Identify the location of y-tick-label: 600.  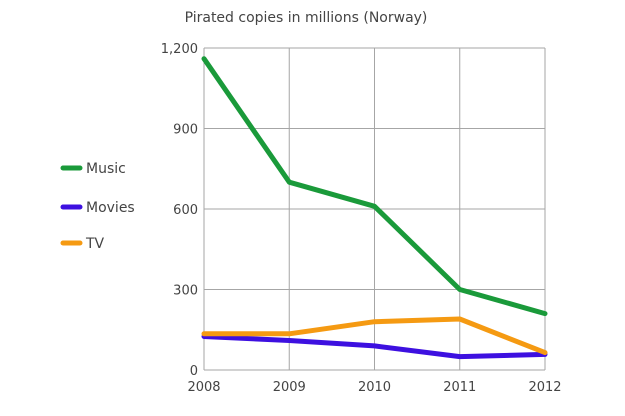
(185, 210).